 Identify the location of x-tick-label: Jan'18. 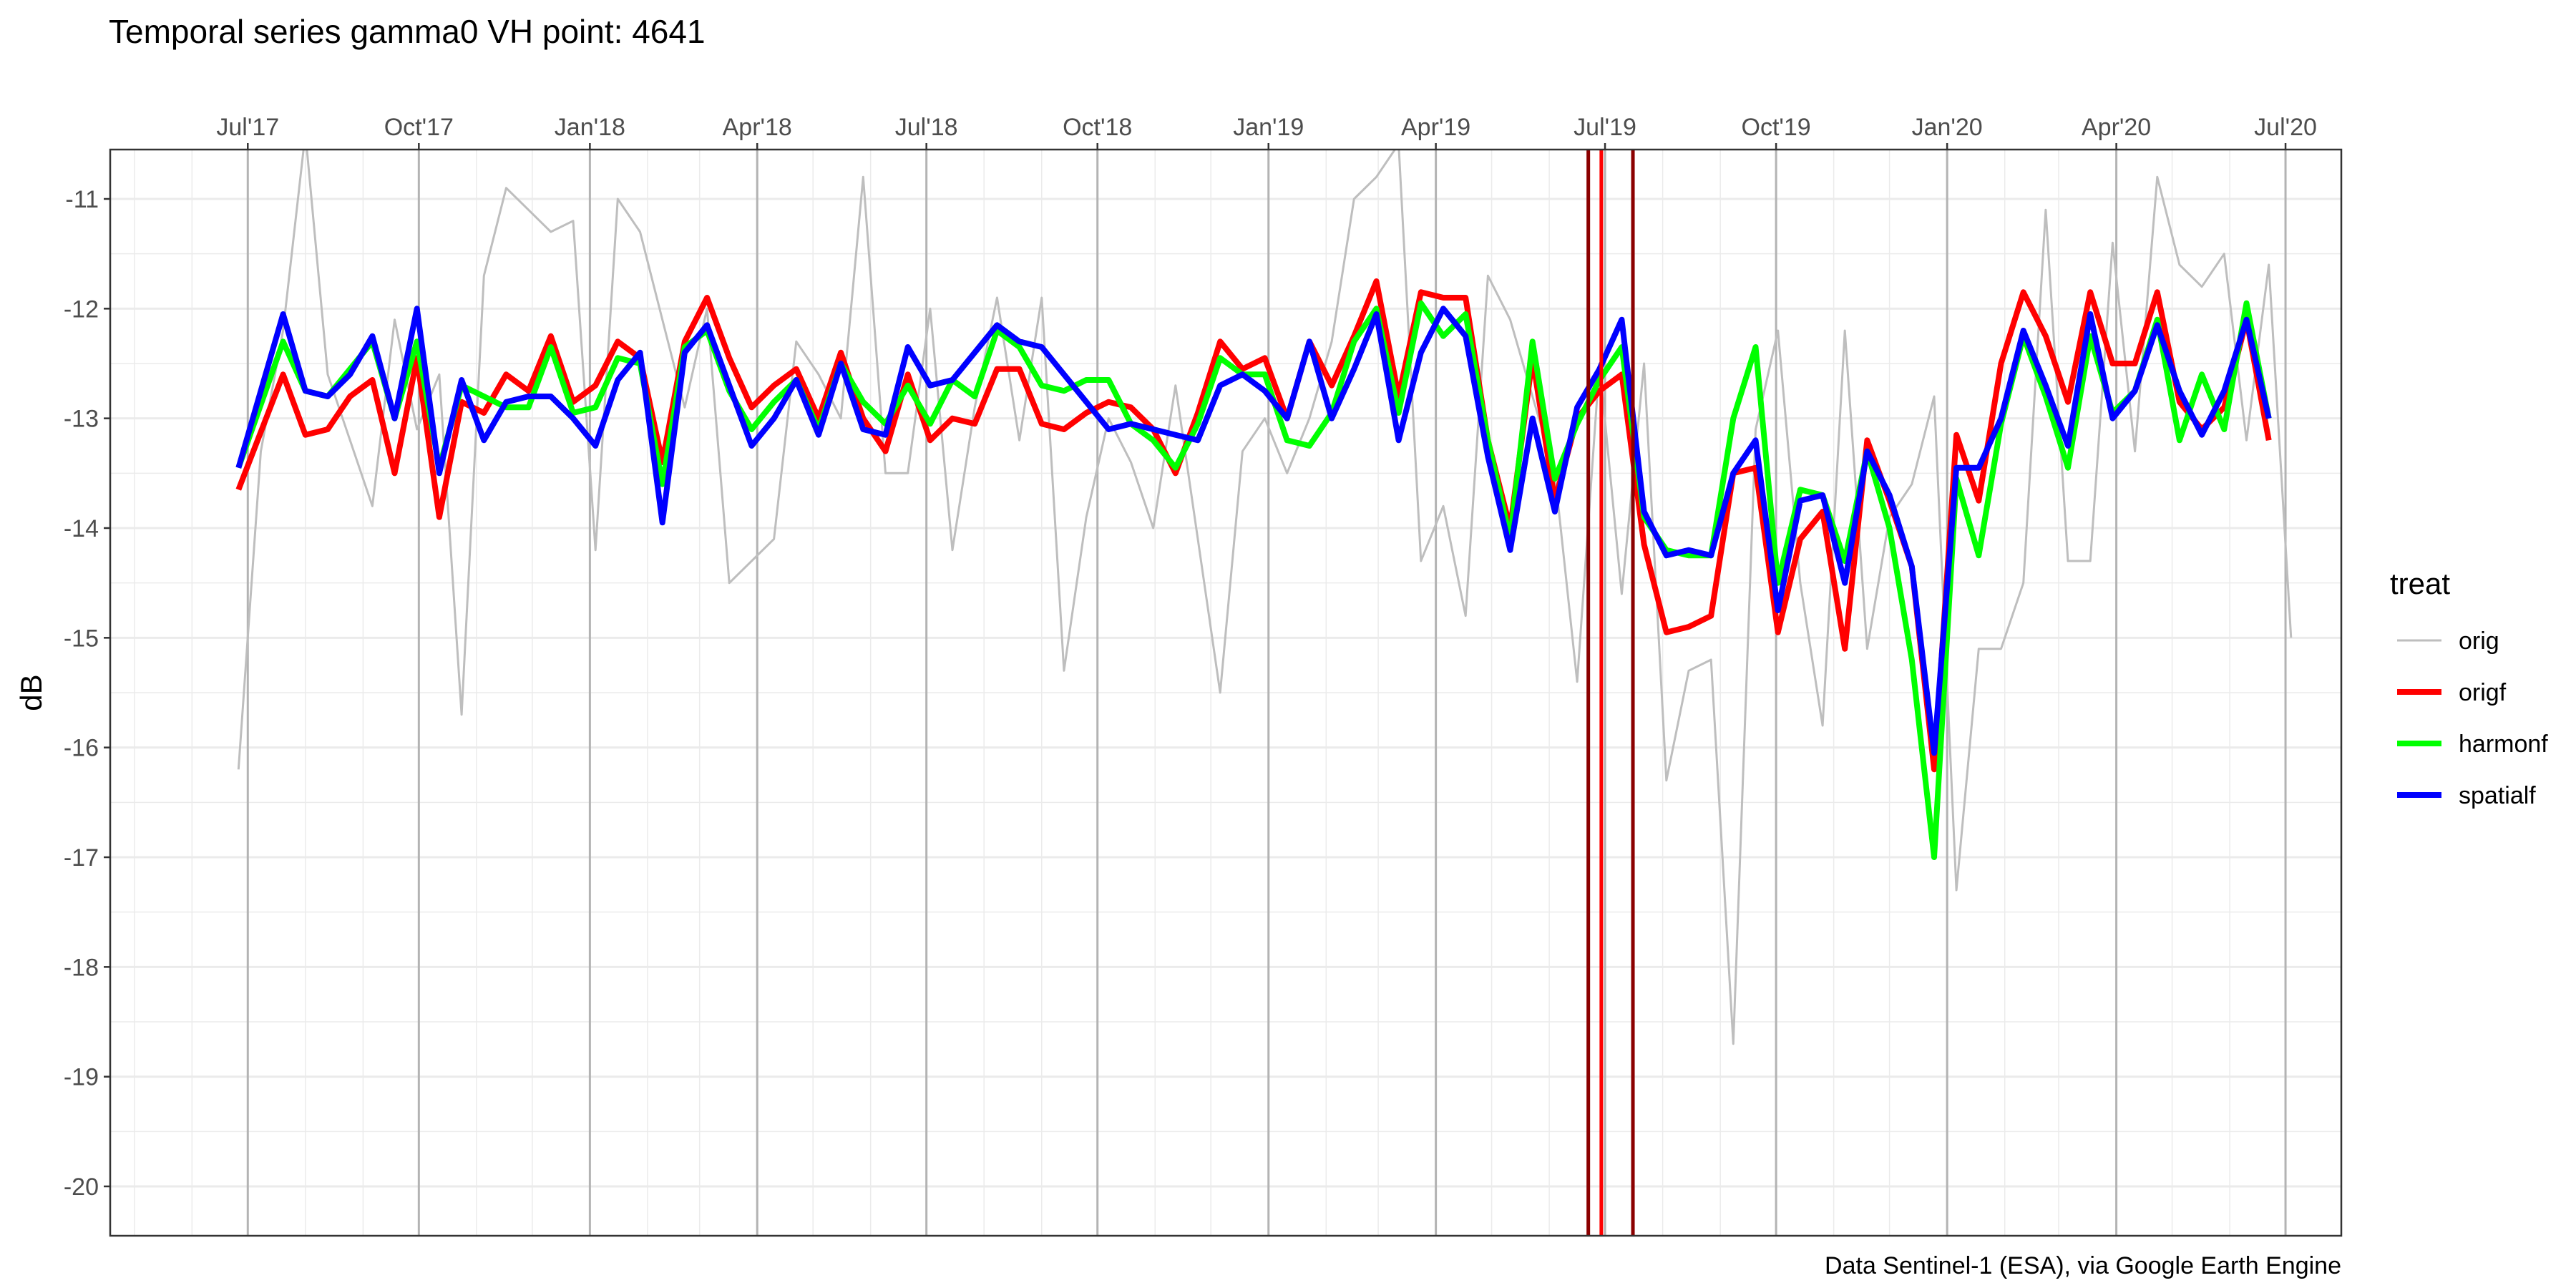
(590, 127).